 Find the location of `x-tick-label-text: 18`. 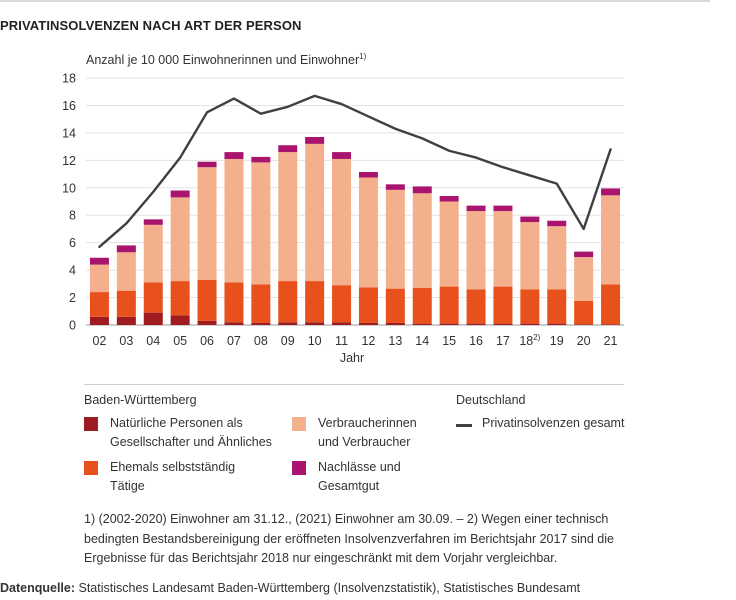

x-tick-label-text: 18 is located at coordinates (526, 341).